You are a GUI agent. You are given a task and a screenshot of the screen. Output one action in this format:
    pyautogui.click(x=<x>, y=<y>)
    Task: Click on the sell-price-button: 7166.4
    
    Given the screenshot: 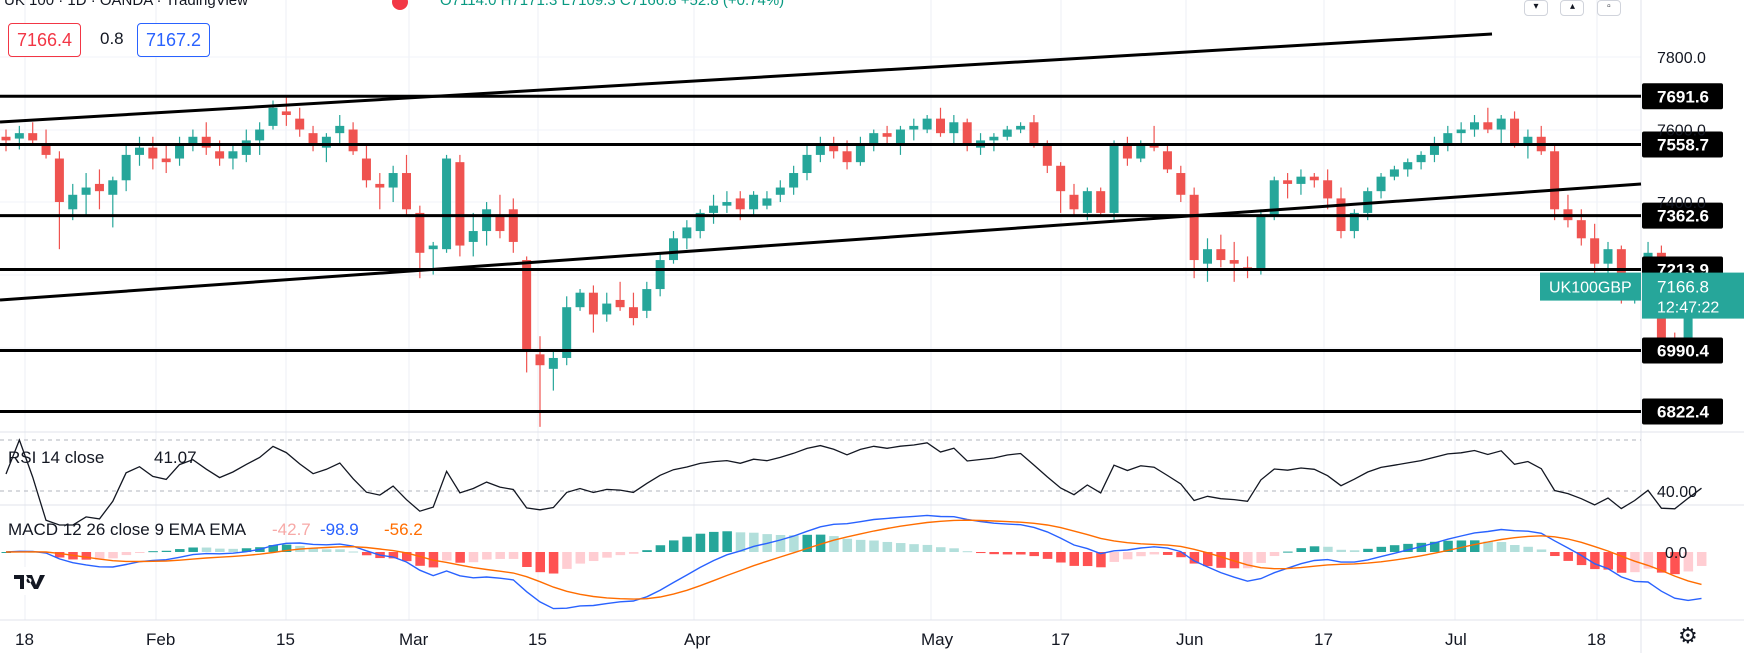 What is the action you would take?
    pyautogui.click(x=45, y=40)
    